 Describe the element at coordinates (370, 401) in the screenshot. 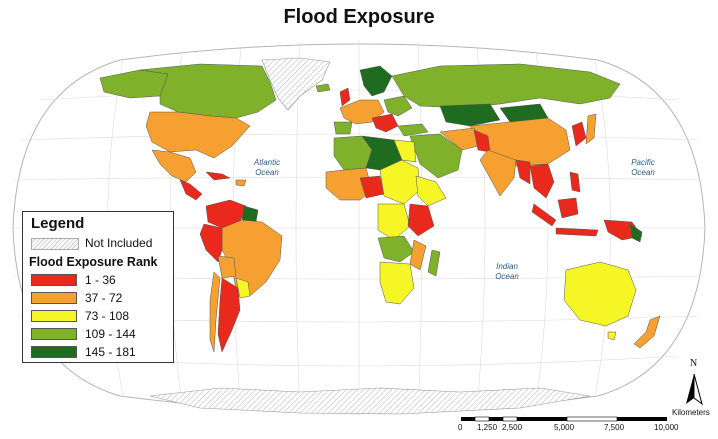

I see `antarctica-not-included` at that location.